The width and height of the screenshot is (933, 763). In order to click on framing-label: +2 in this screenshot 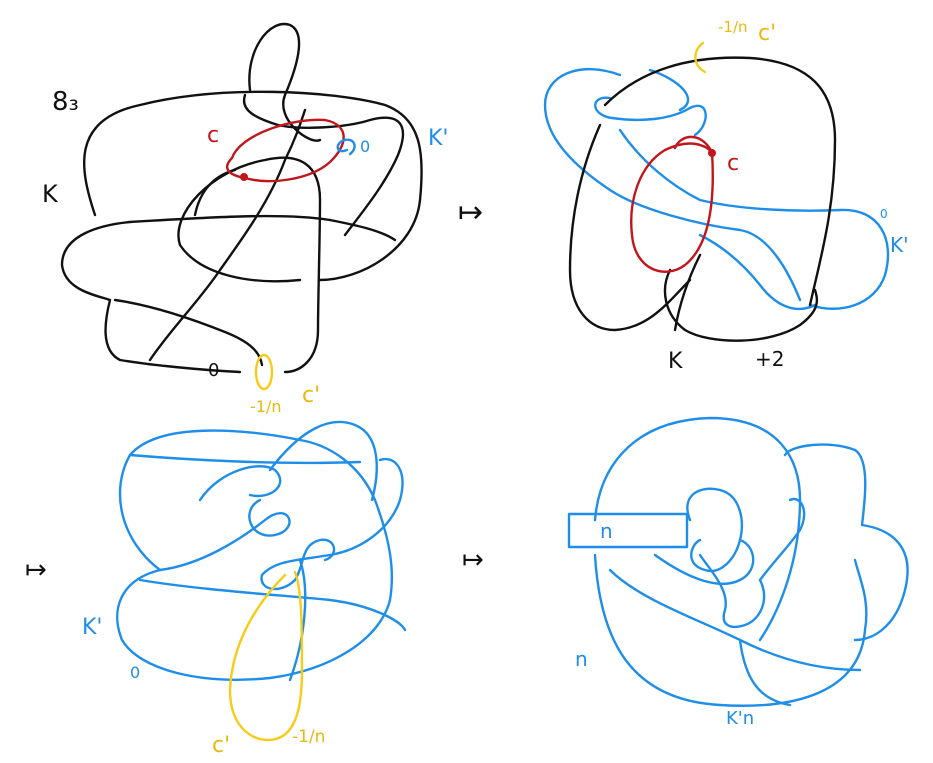, I will do `click(769, 359)`.